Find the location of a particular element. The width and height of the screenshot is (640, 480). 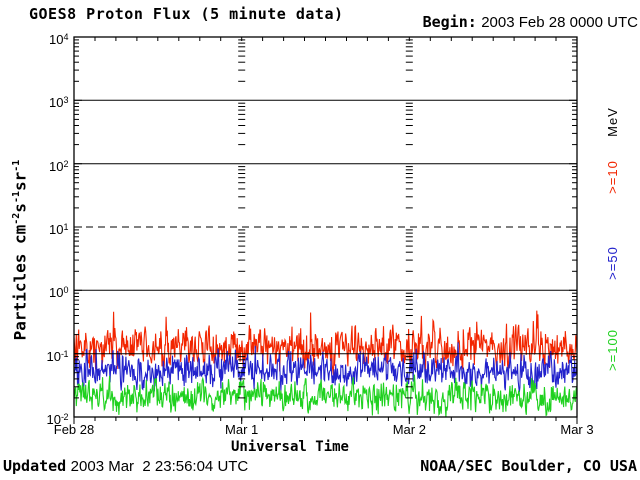

updated-timestamp: Updated 2003 Mar 2 23:56:04 UTC is located at coordinates (125, 466).